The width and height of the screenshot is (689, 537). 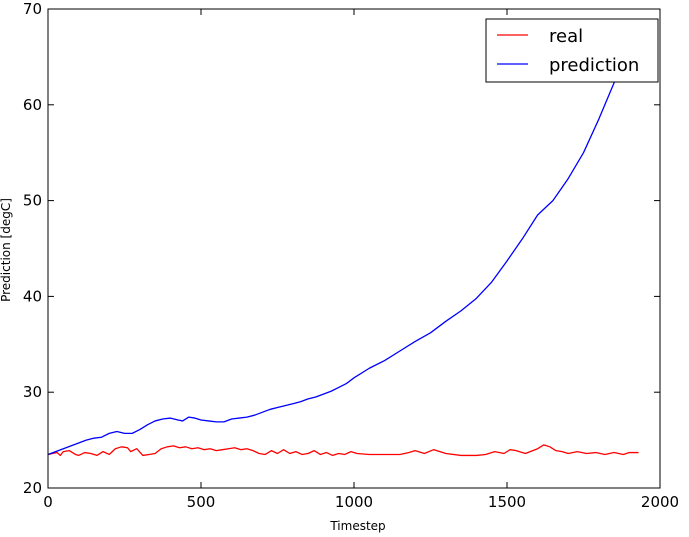 What do you see at coordinates (6, 250) in the screenshot?
I see `y-axis-label: Prediction [degC]` at bounding box center [6, 250].